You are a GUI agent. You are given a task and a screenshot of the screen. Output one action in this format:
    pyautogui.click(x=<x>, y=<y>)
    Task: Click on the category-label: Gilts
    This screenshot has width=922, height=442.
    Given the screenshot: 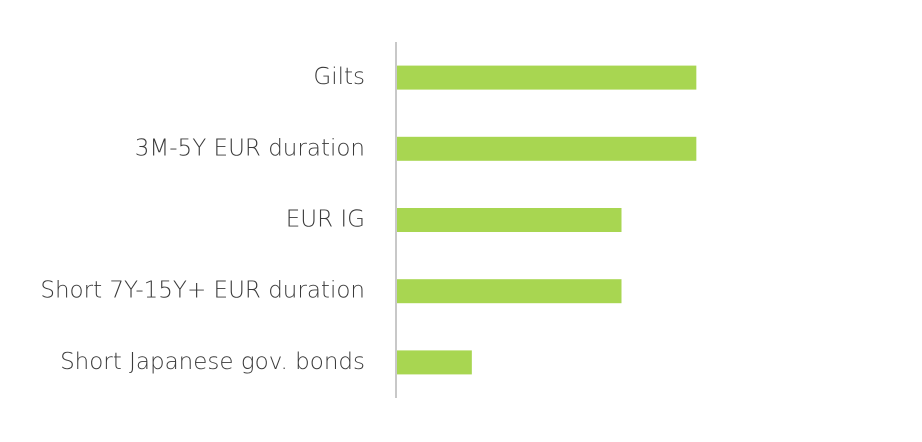 What is the action you would take?
    pyautogui.click(x=339, y=77)
    